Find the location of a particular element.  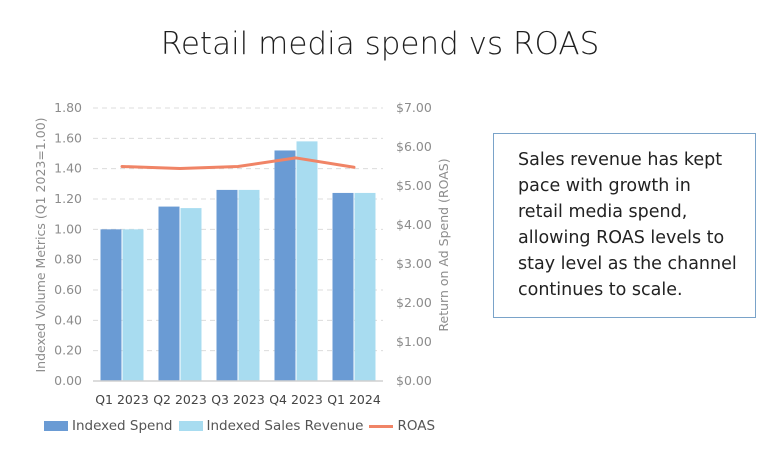

left-tick-label: 0.80 is located at coordinates (68, 259).